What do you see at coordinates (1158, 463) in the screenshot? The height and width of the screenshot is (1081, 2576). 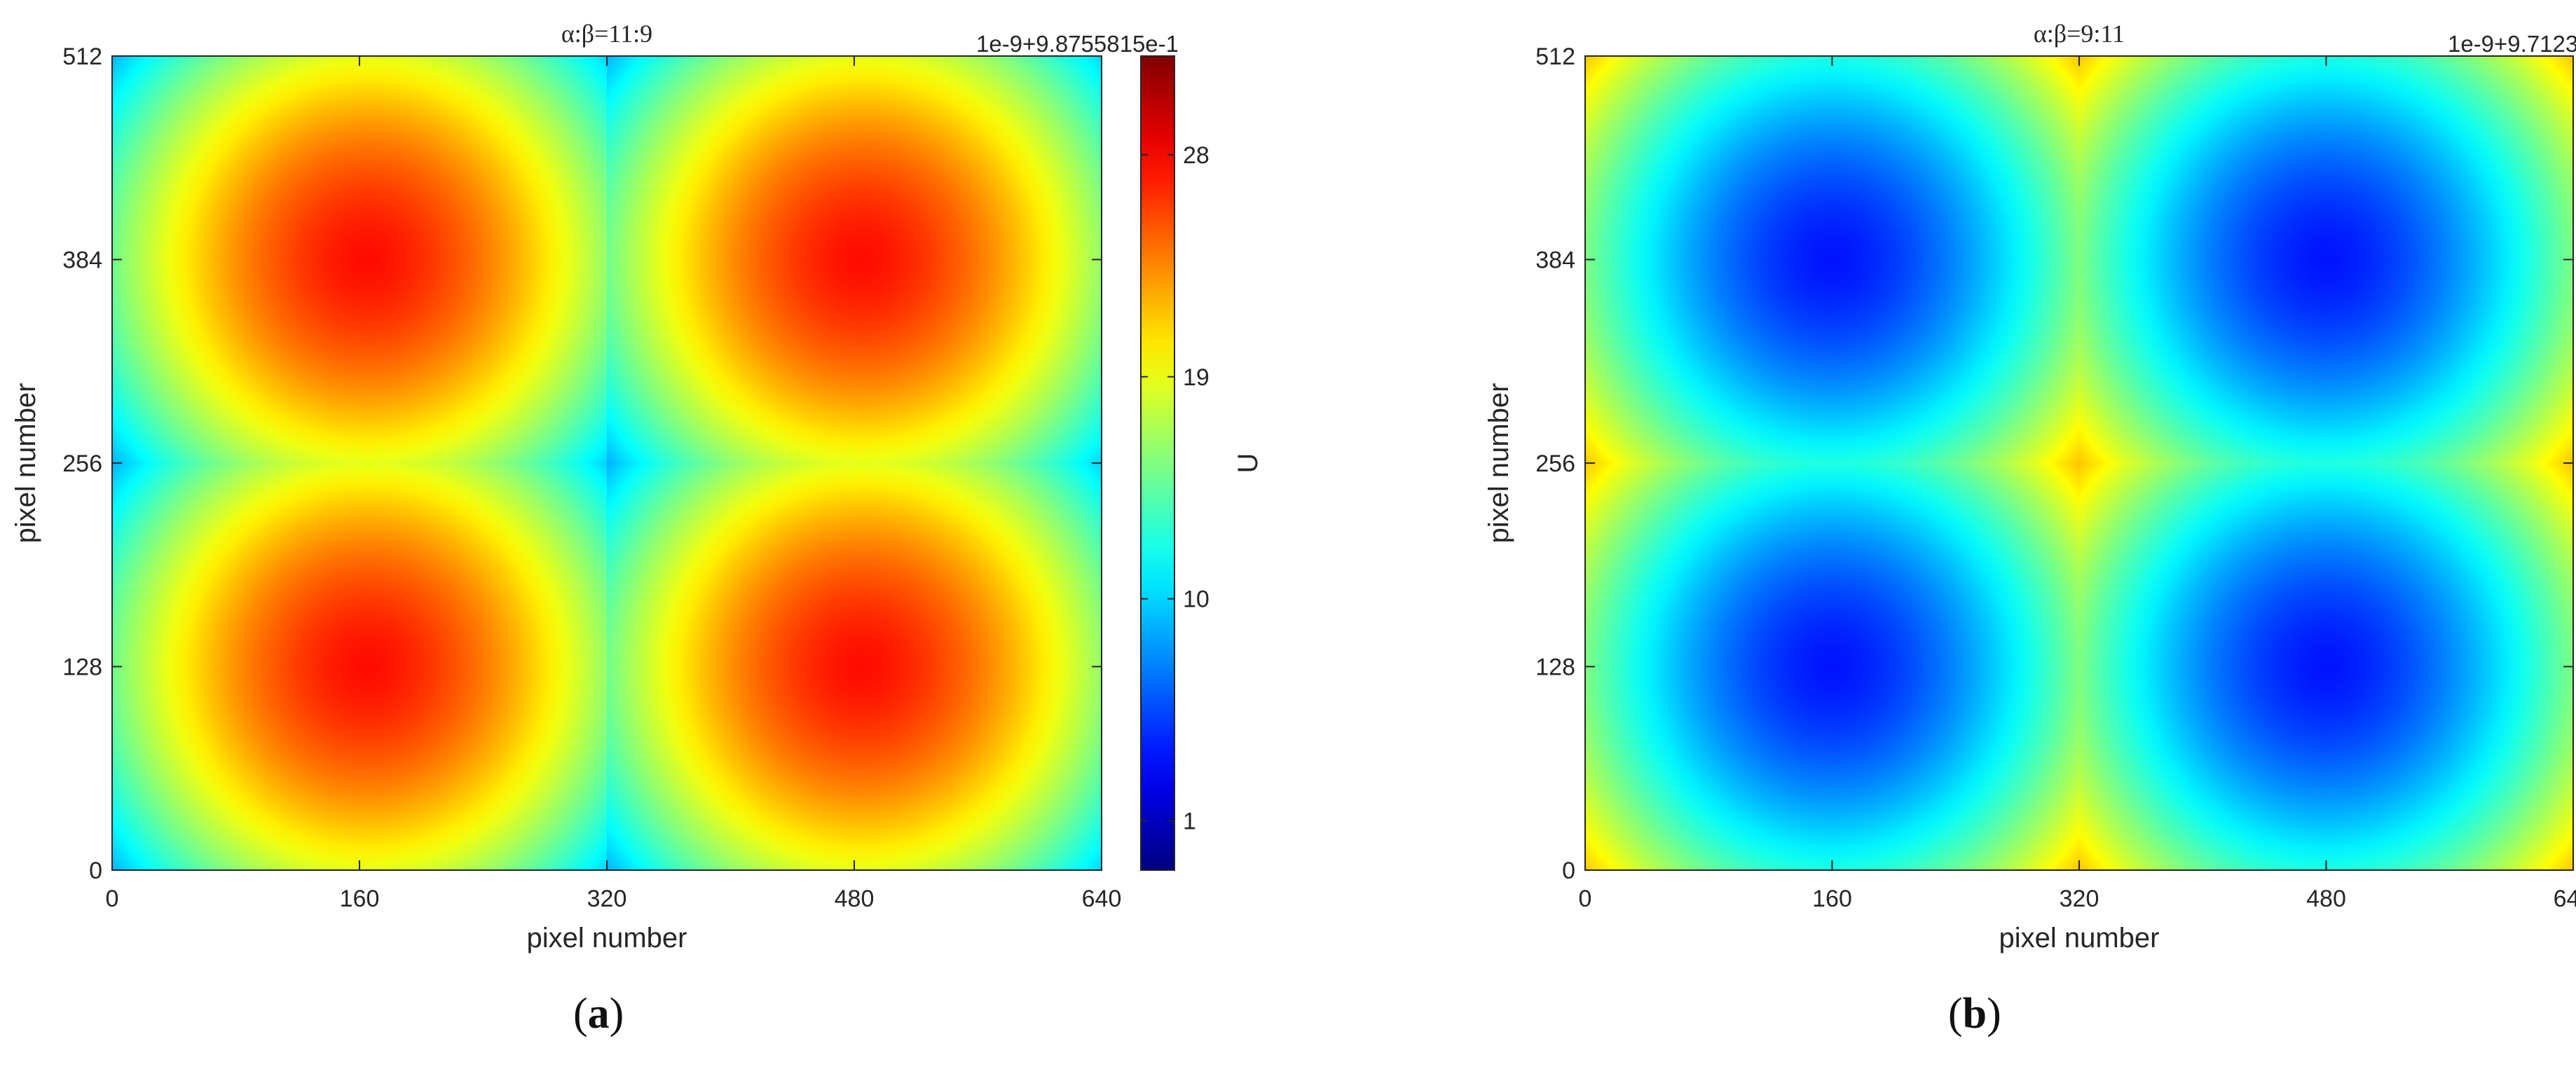 I see `colorbar` at bounding box center [1158, 463].